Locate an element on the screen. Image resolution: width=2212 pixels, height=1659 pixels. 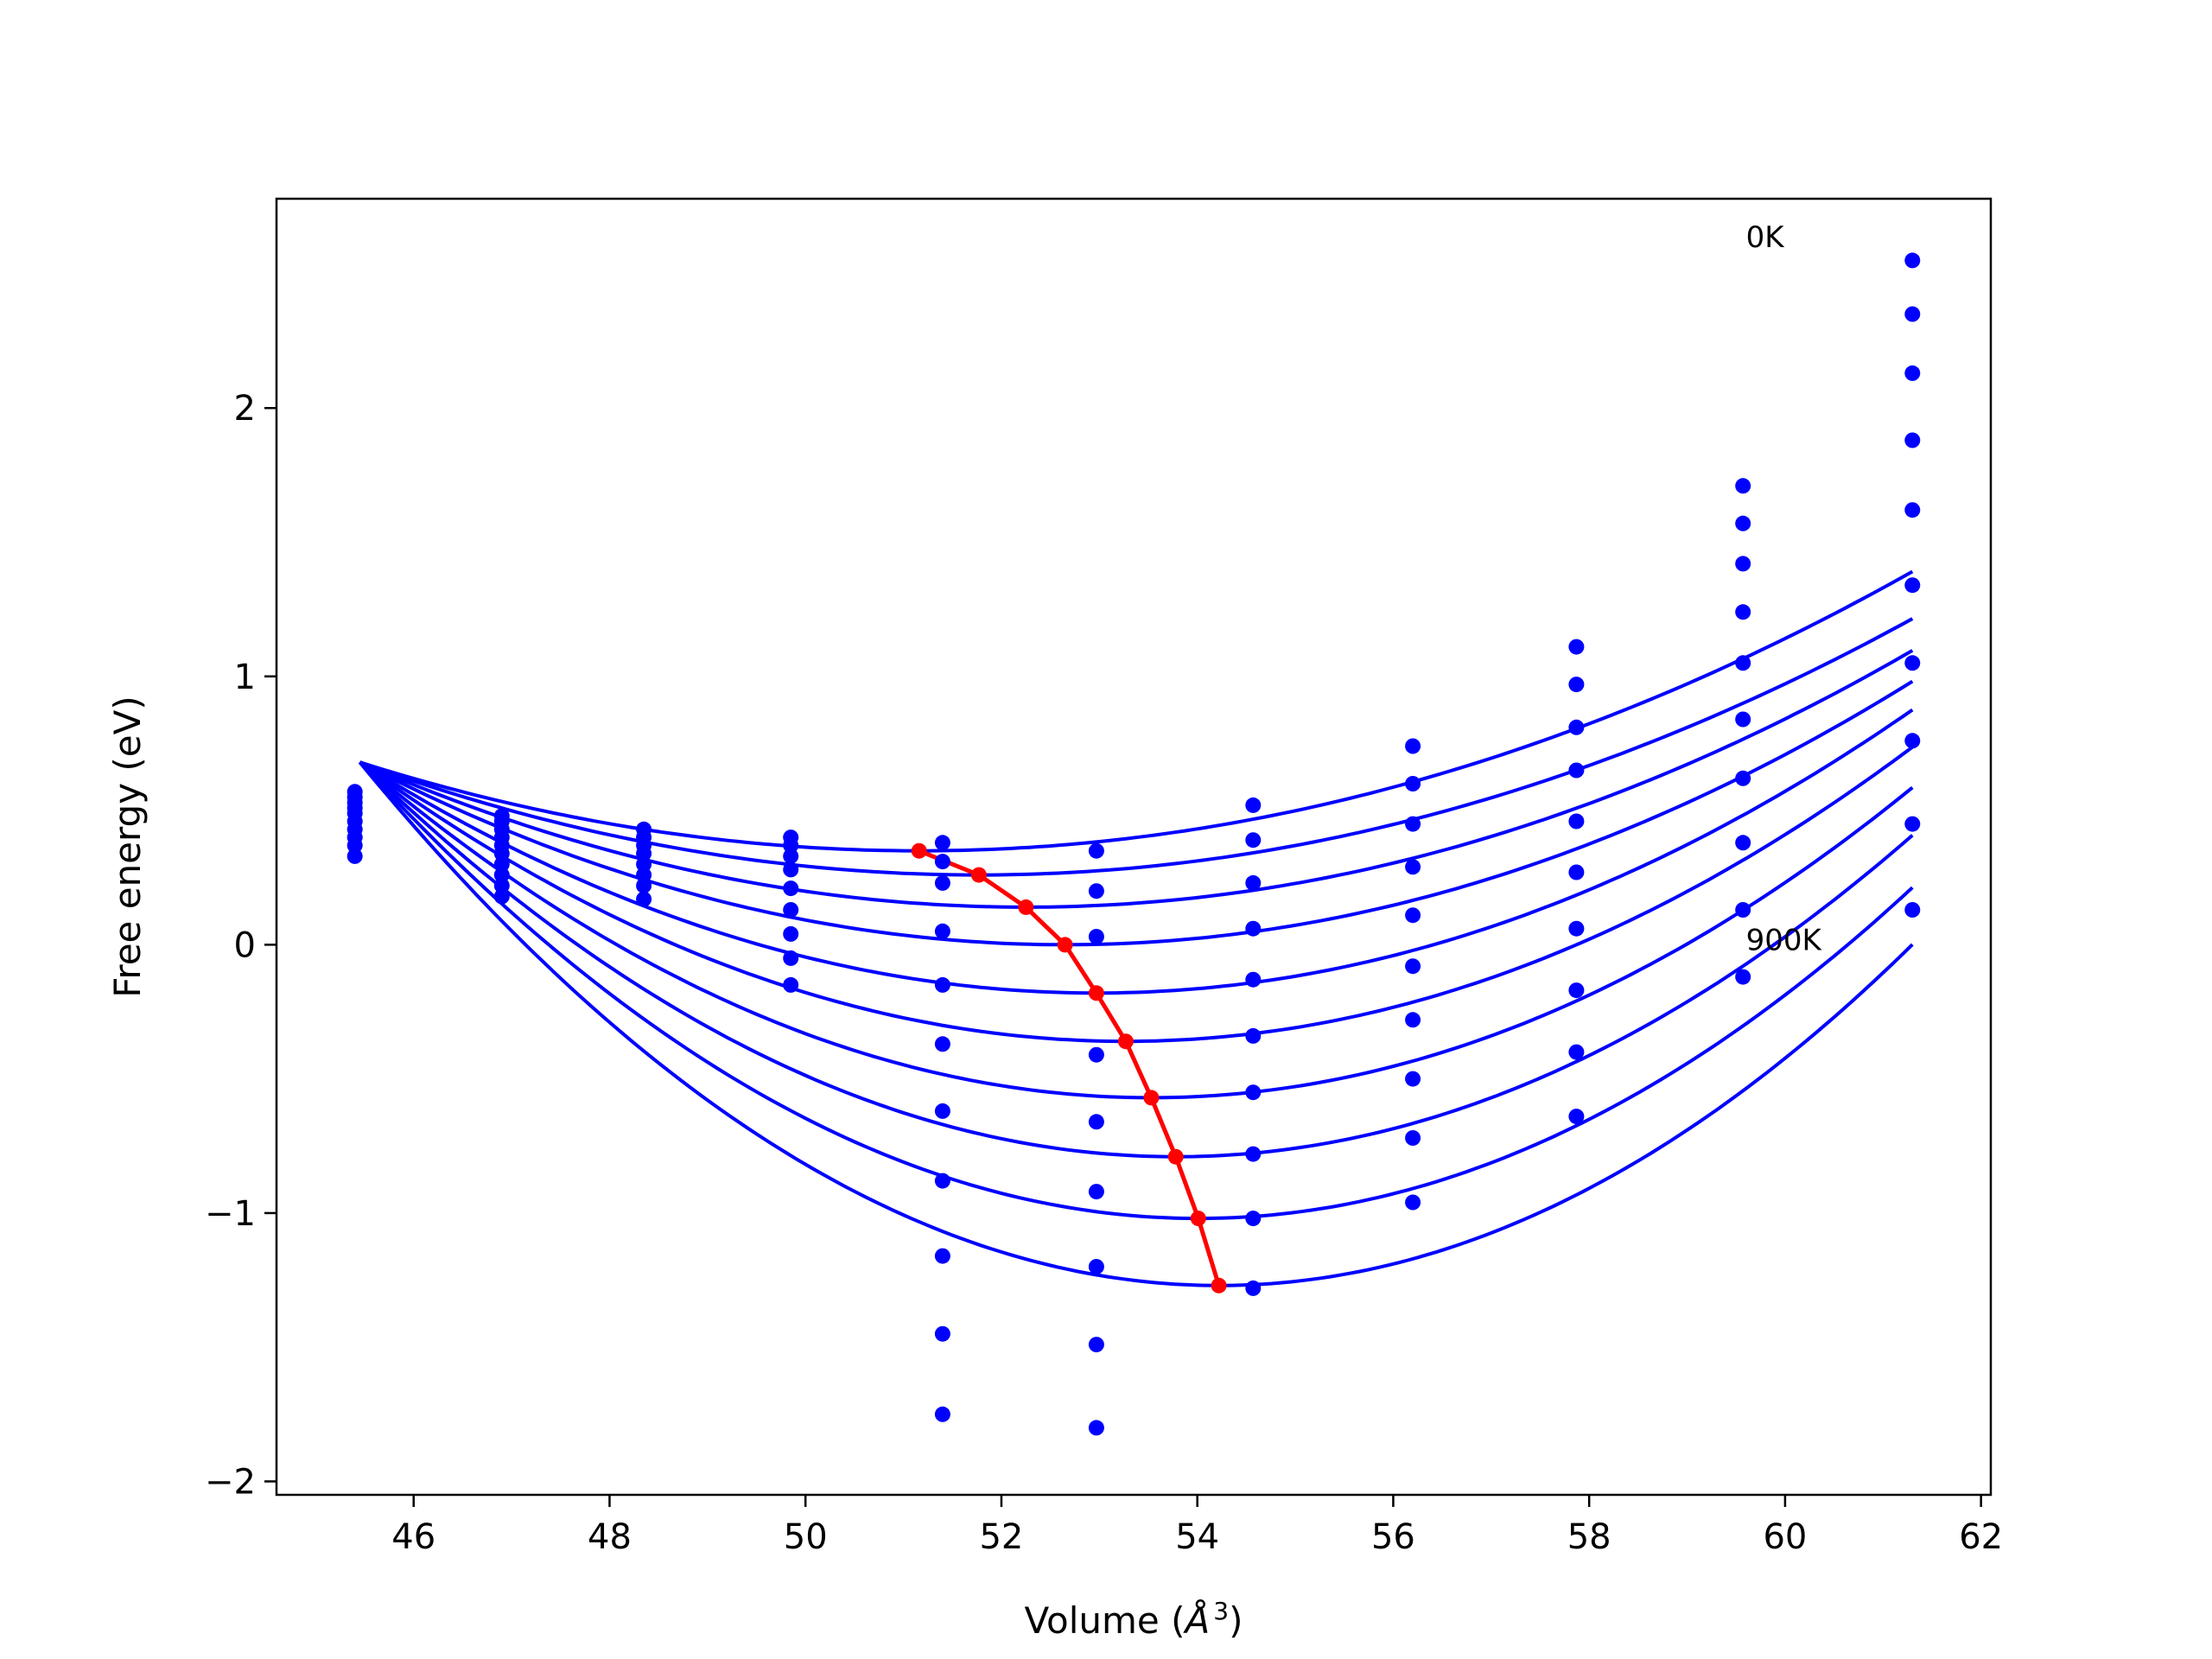
annotation-900k: 900K is located at coordinates (1784, 941).